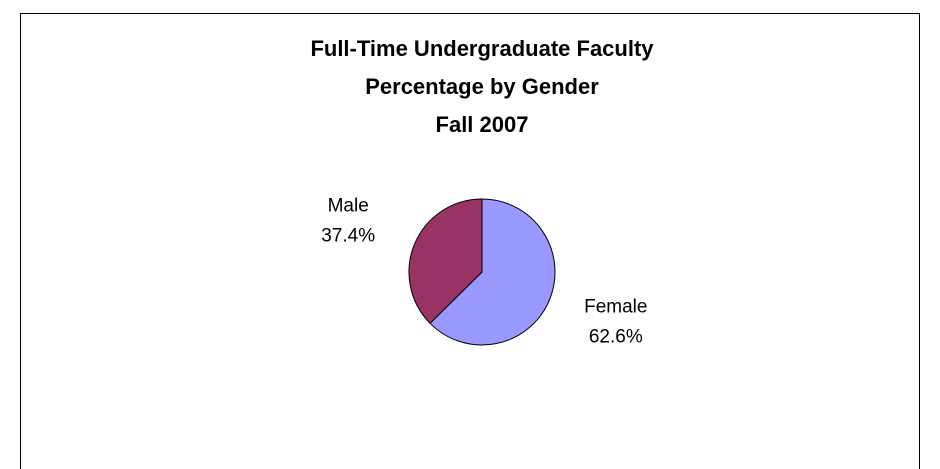  Describe the element at coordinates (616, 336) in the screenshot. I see `slice-value-label: 62.6%` at that location.